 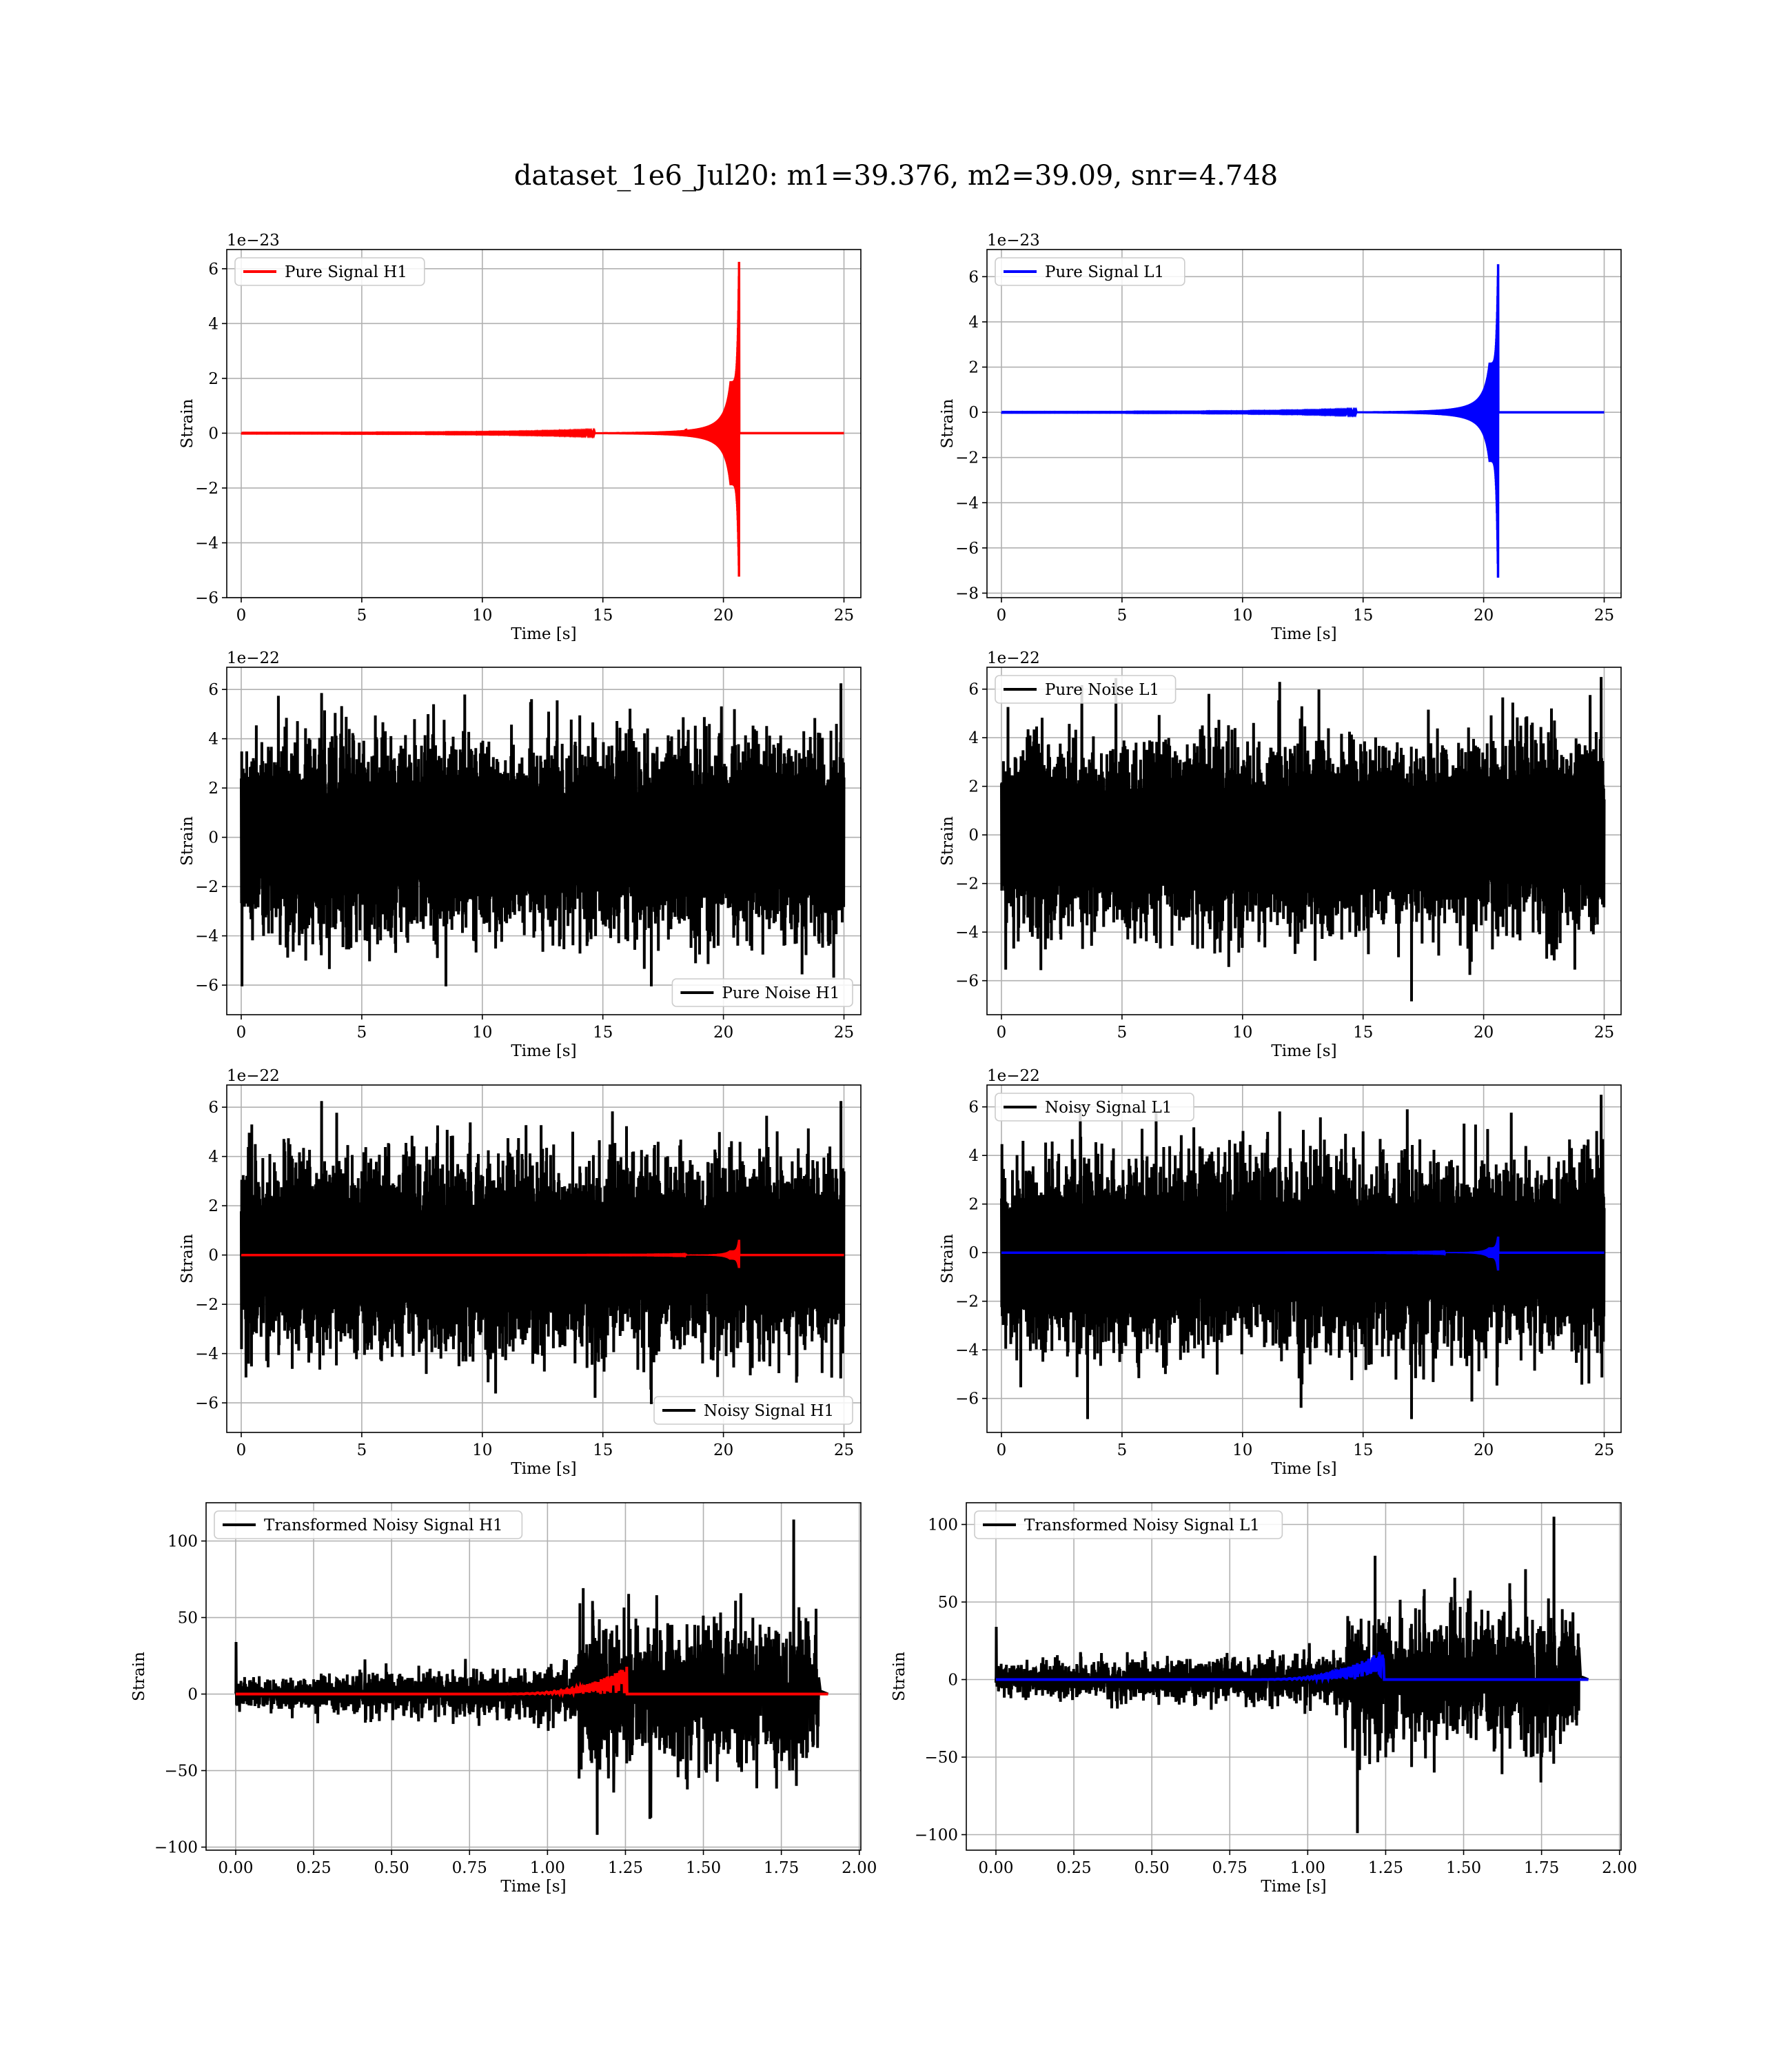 I want to click on legend: Noisy Signal L1, so click(x=1094, y=1107).